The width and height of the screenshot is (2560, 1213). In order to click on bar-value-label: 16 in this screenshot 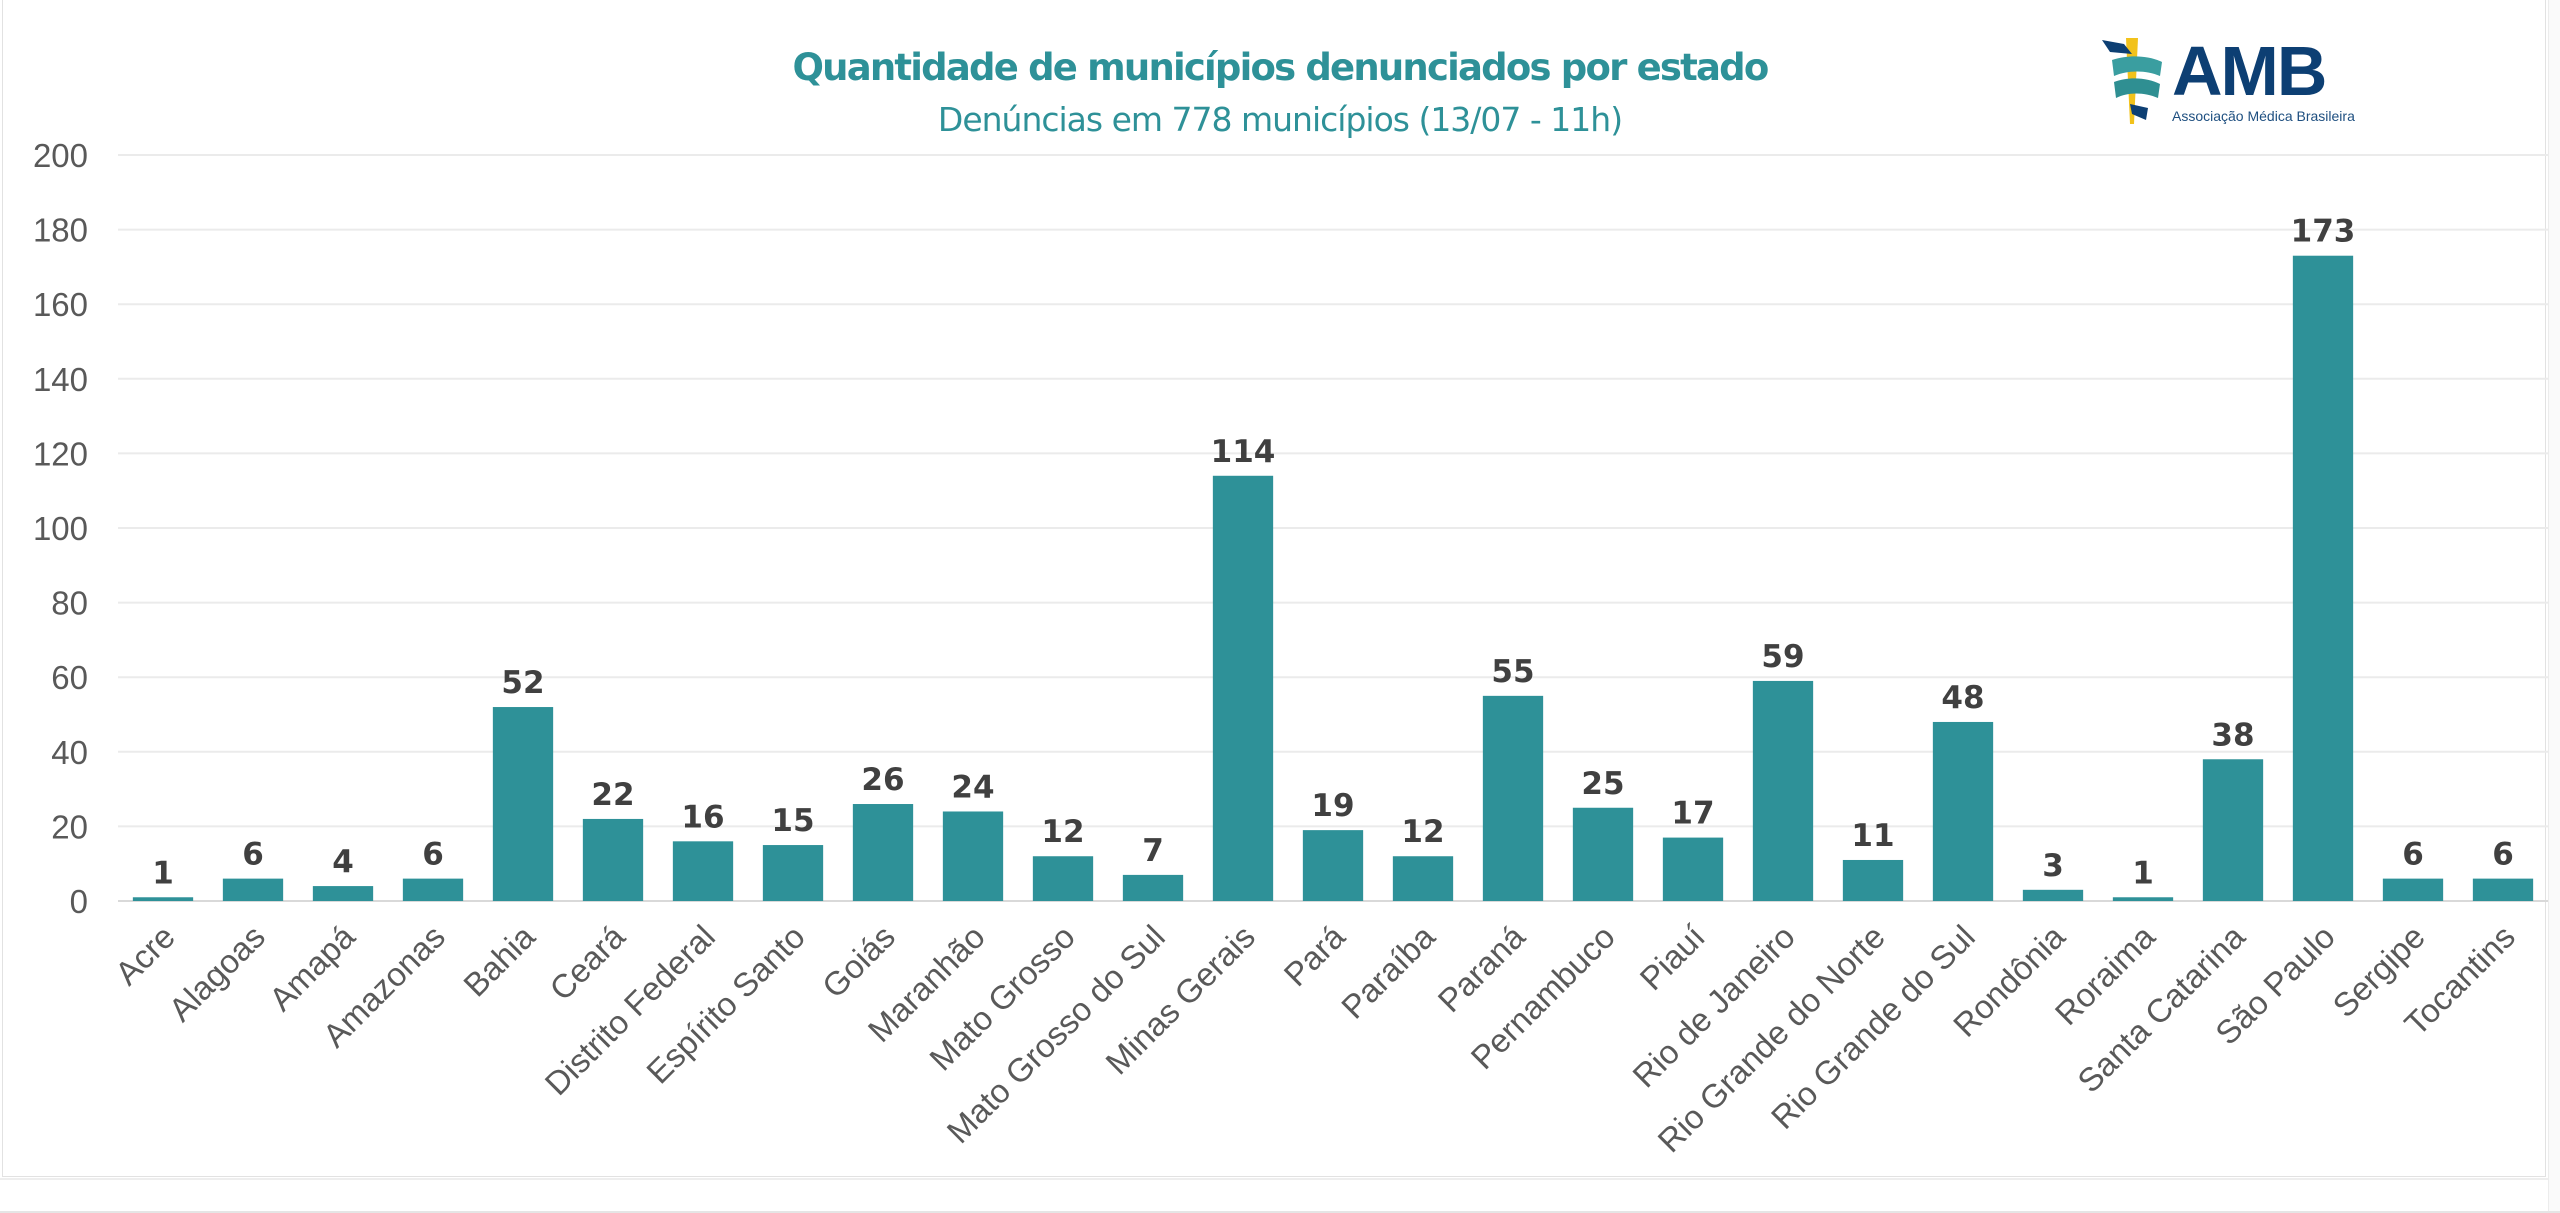, I will do `click(702, 817)`.